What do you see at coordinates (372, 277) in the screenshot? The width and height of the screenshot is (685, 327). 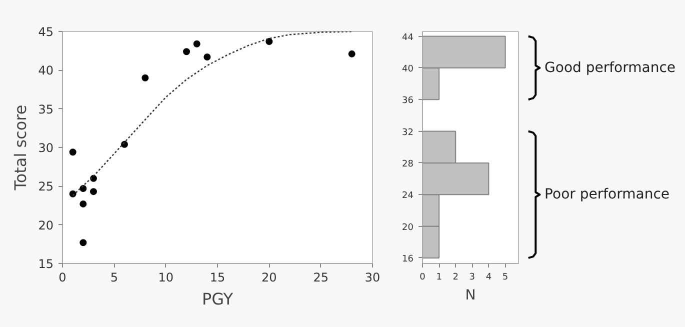 I see `x-tick-label: 30` at bounding box center [372, 277].